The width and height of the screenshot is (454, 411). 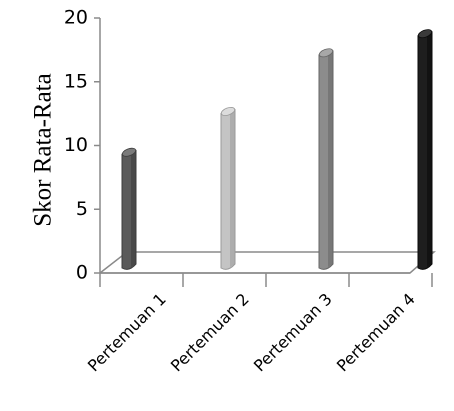 What do you see at coordinates (76, 81) in the screenshot?
I see `y-tick-label: 15` at bounding box center [76, 81].